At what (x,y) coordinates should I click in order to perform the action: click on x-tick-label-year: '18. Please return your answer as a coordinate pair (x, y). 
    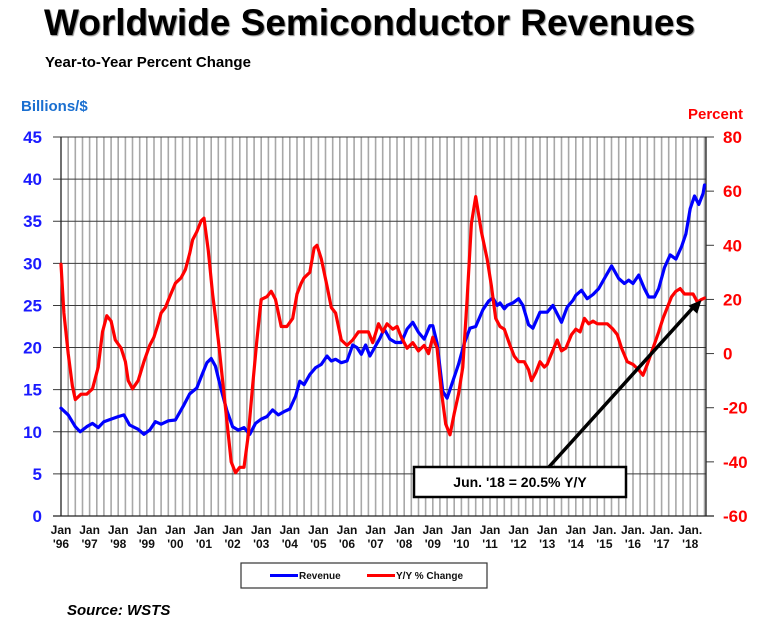
    Looking at the image, I should click on (690, 544).